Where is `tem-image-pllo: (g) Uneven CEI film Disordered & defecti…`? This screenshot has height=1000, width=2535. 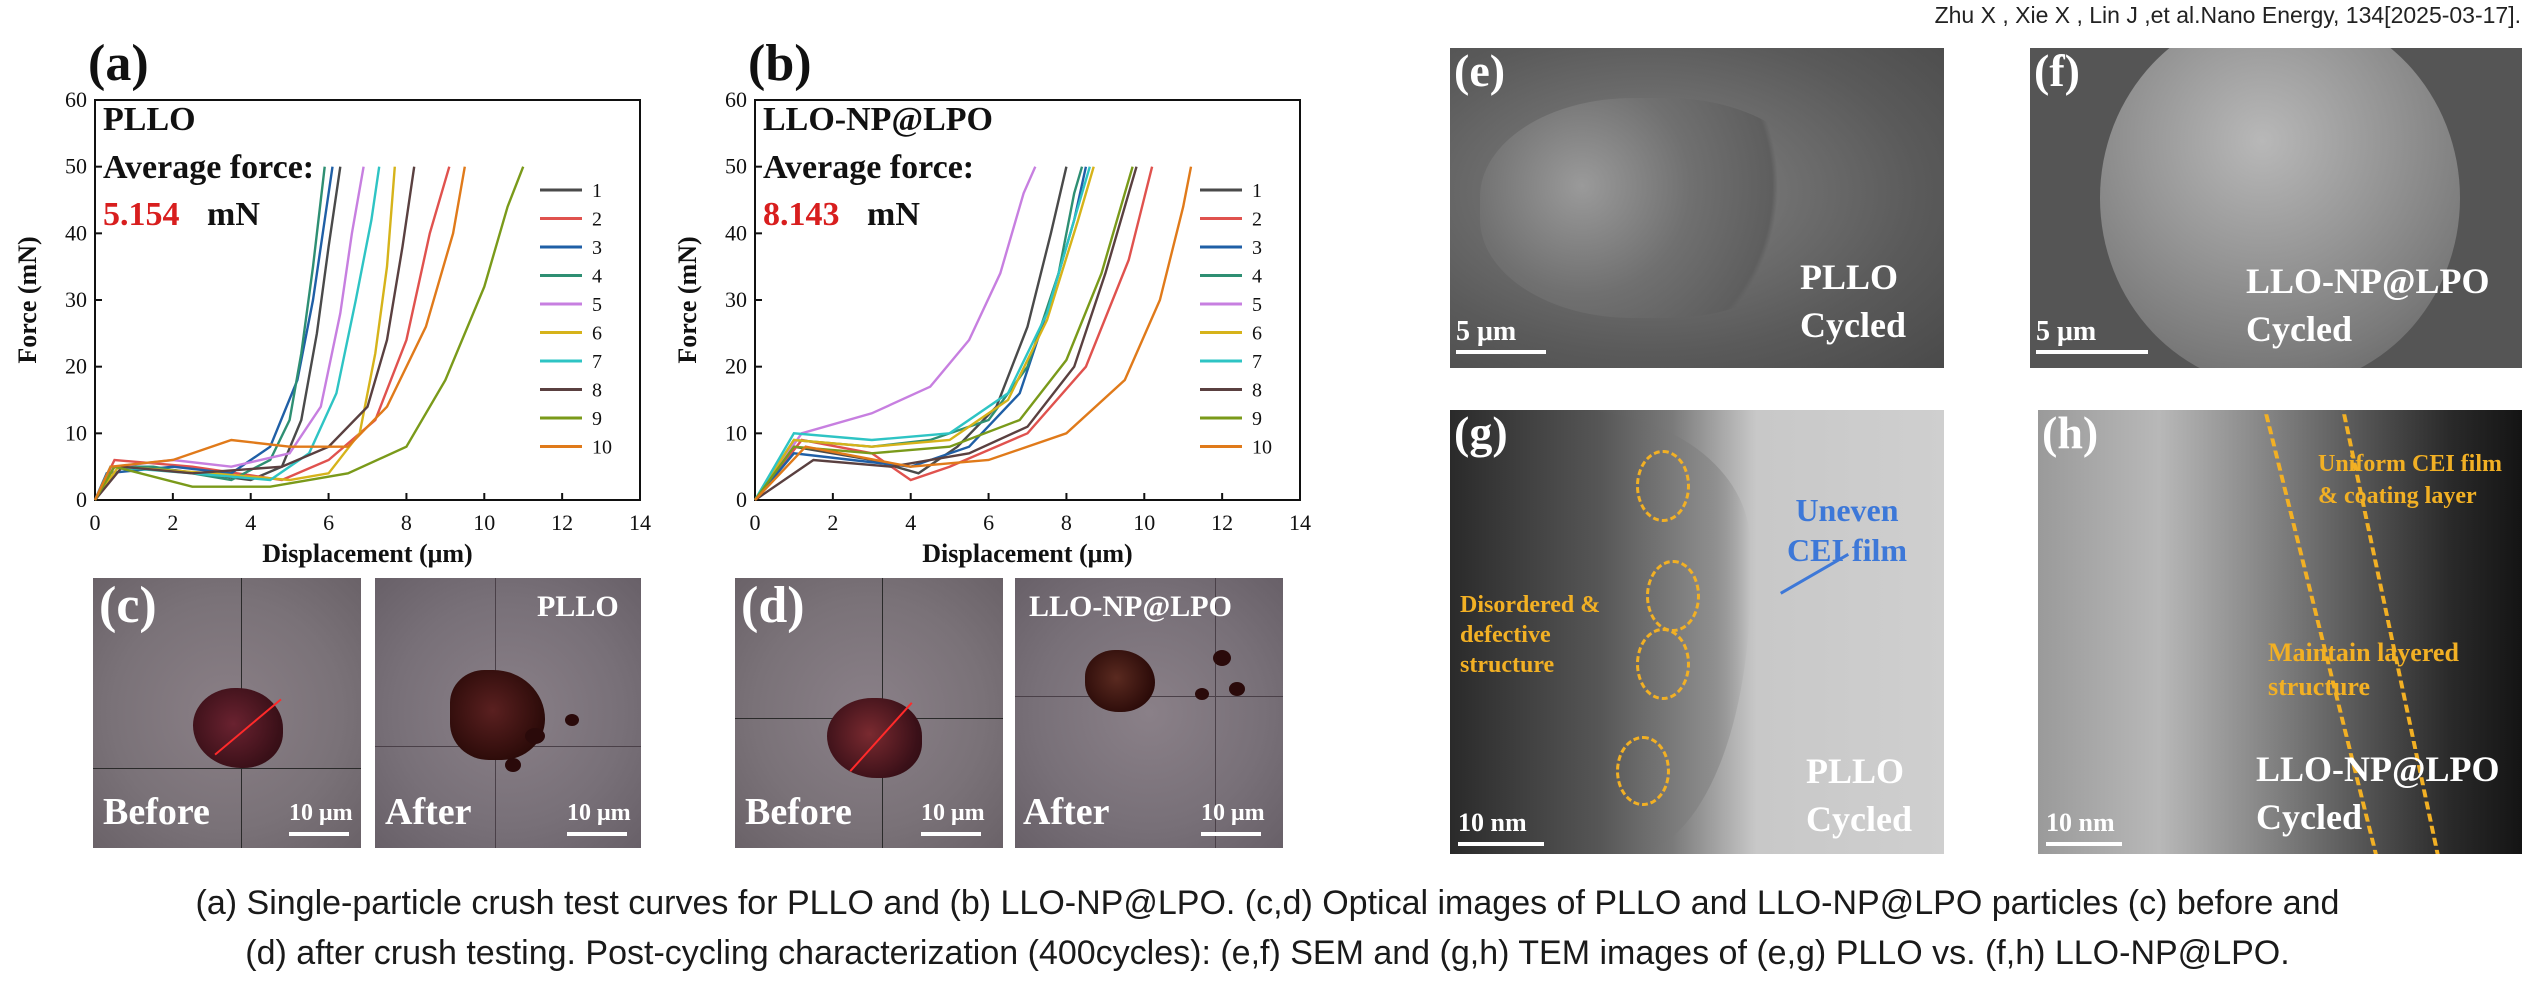 tem-image-pllo: (g) Uneven CEI film Disordered & defecti… is located at coordinates (1697, 632).